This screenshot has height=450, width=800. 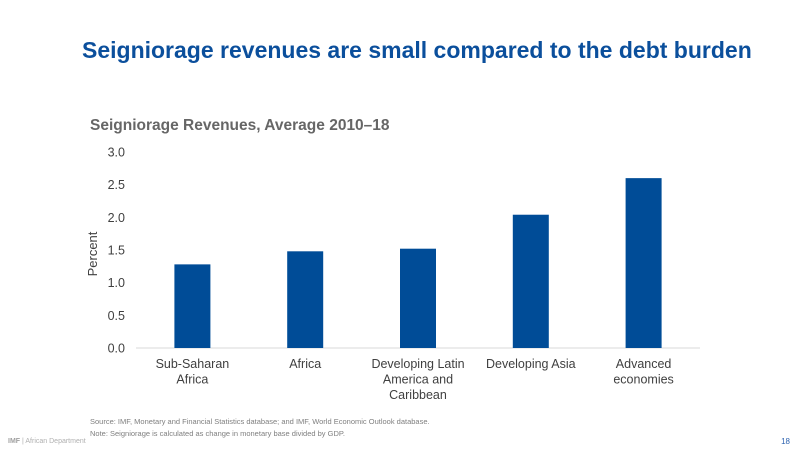 What do you see at coordinates (116, 283) in the screenshot?
I see `y-tick-label: 1.0` at bounding box center [116, 283].